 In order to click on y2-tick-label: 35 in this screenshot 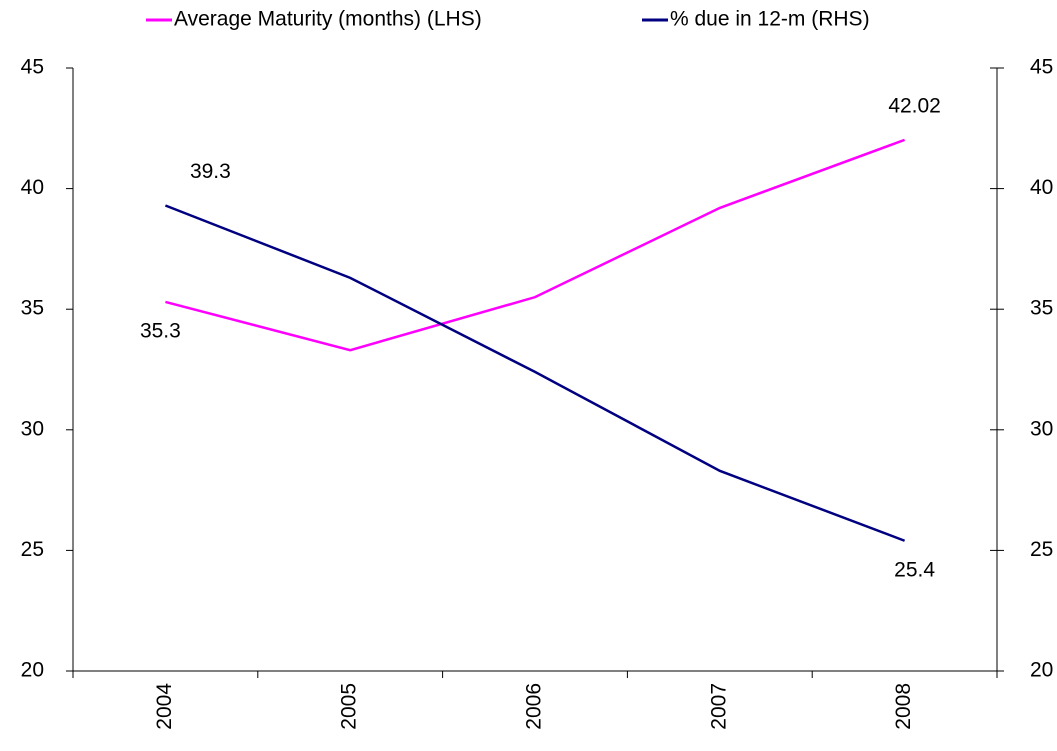, I will do `click(1041, 308)`.